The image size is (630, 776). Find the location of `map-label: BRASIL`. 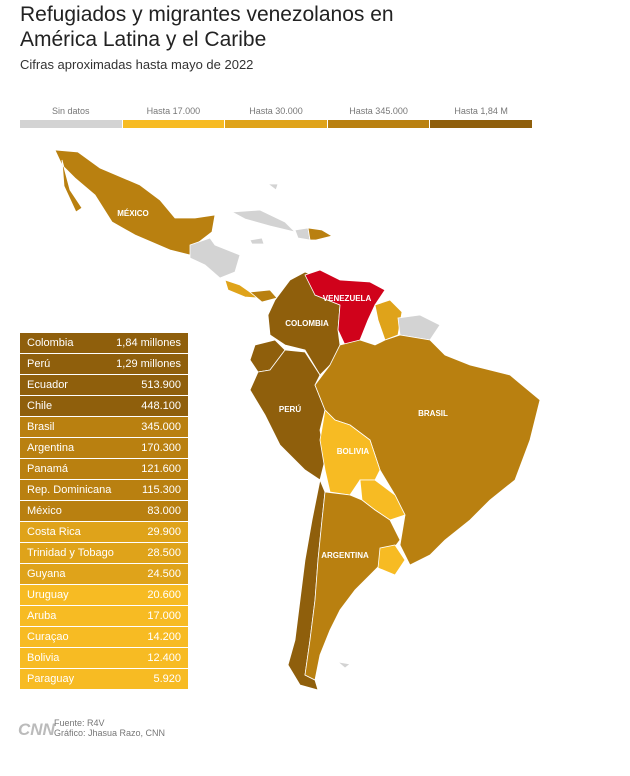

map-label: BRASIL is located at coordinates (433, 413).